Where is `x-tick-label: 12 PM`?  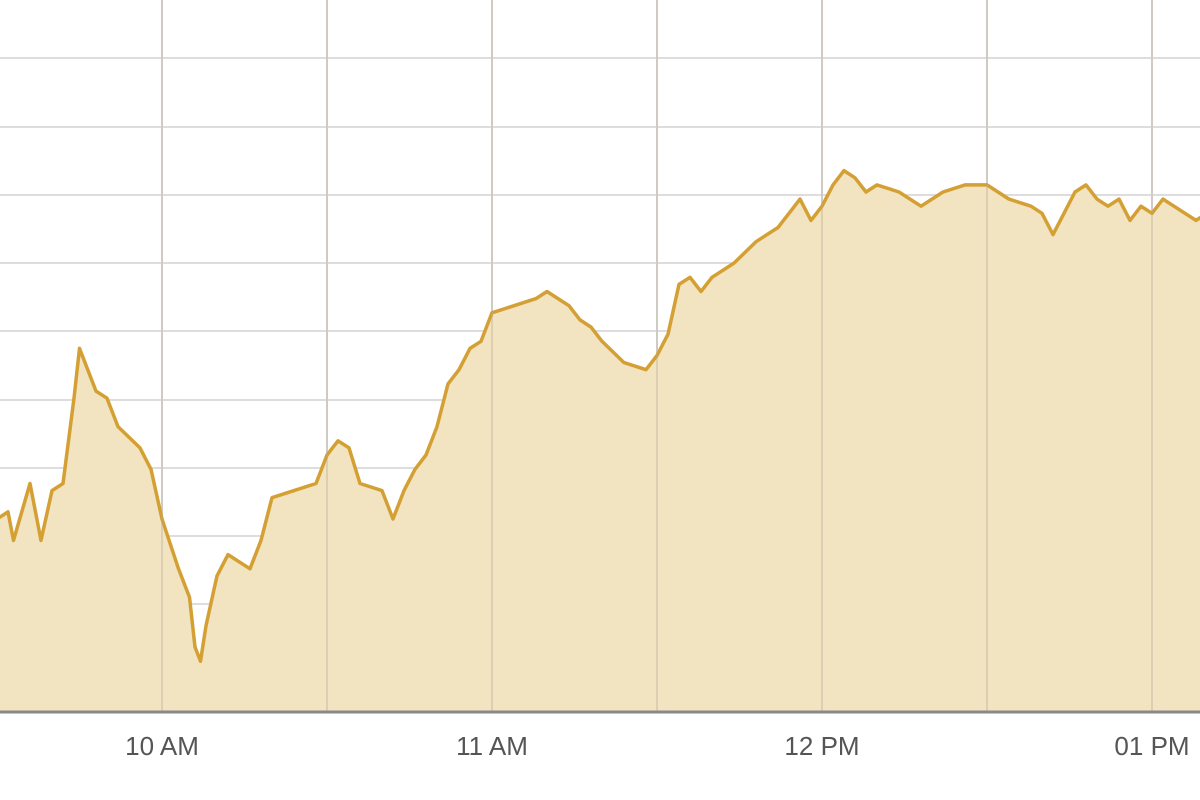 x-tick-label: 12 PM is located at coordinates (821, 746).